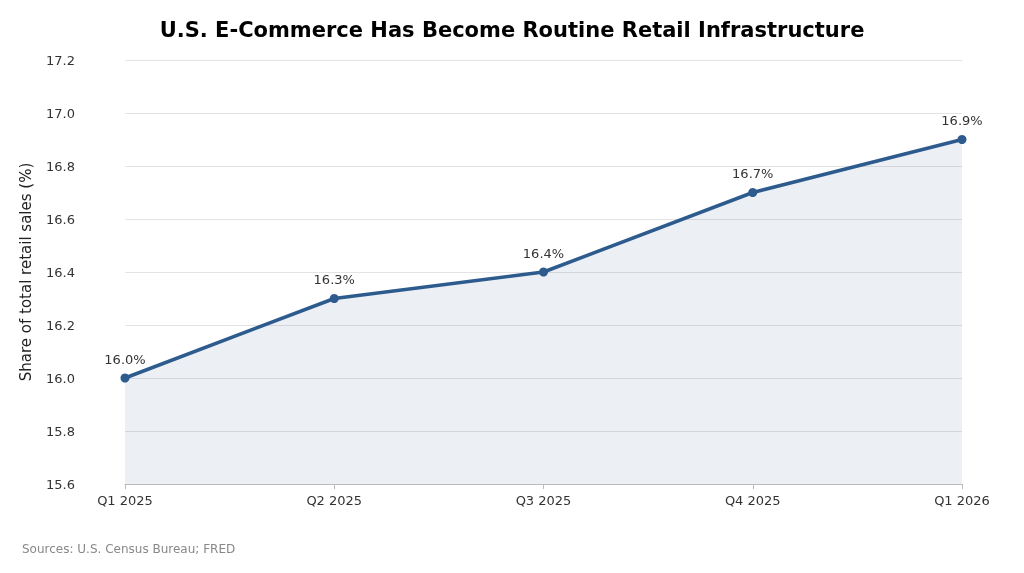 This screenshot has height=573, width=1024. What do you see at coordinates (125, 359) in the screenshot?
I see `data-label: 16.0%` at bounding box center [125, 359].